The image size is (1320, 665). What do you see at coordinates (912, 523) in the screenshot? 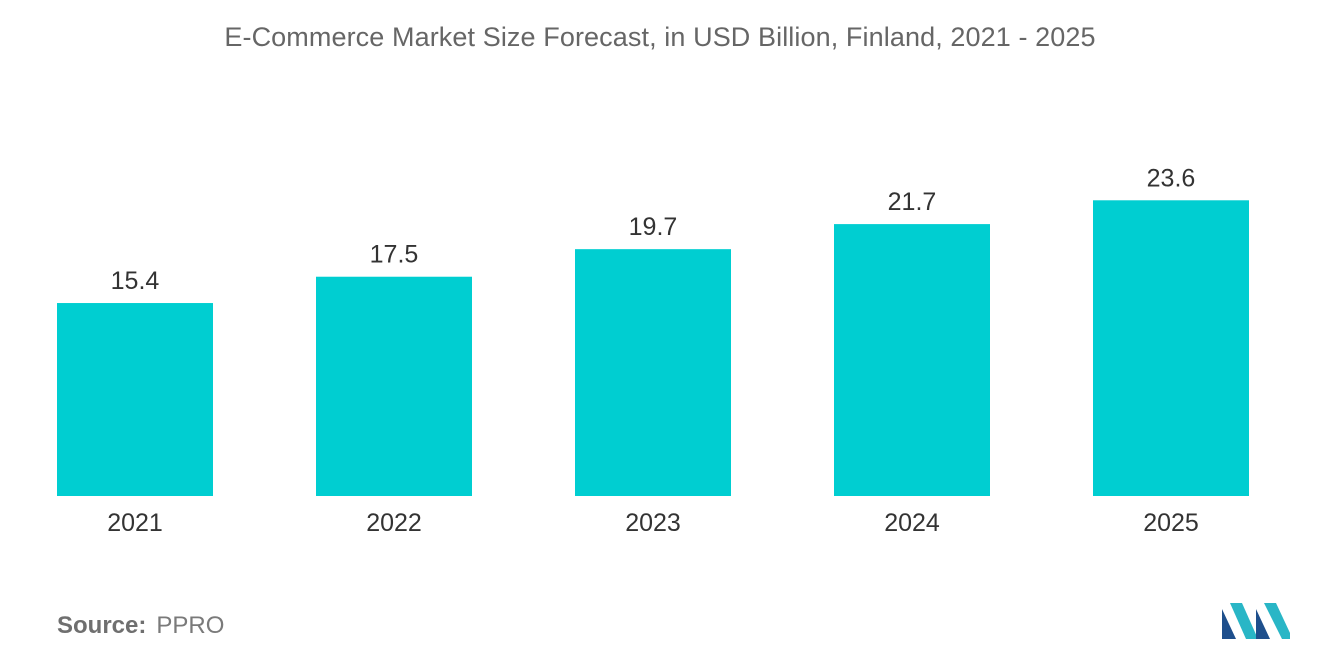
I see `x-tick-label-2024: 2024` at bounding box center [912, 523].